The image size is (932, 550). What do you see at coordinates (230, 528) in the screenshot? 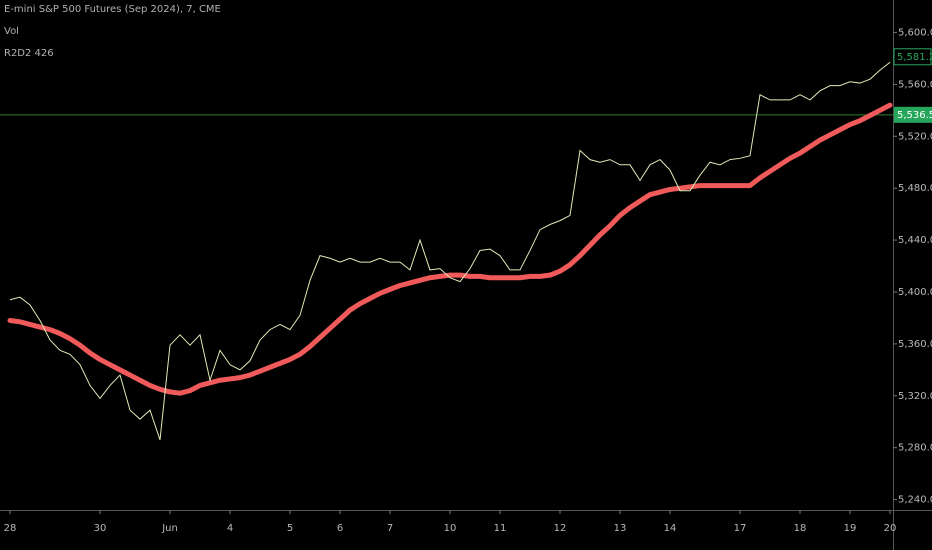
I see `x-tick-label: 4` at bounding box center [230, 528].